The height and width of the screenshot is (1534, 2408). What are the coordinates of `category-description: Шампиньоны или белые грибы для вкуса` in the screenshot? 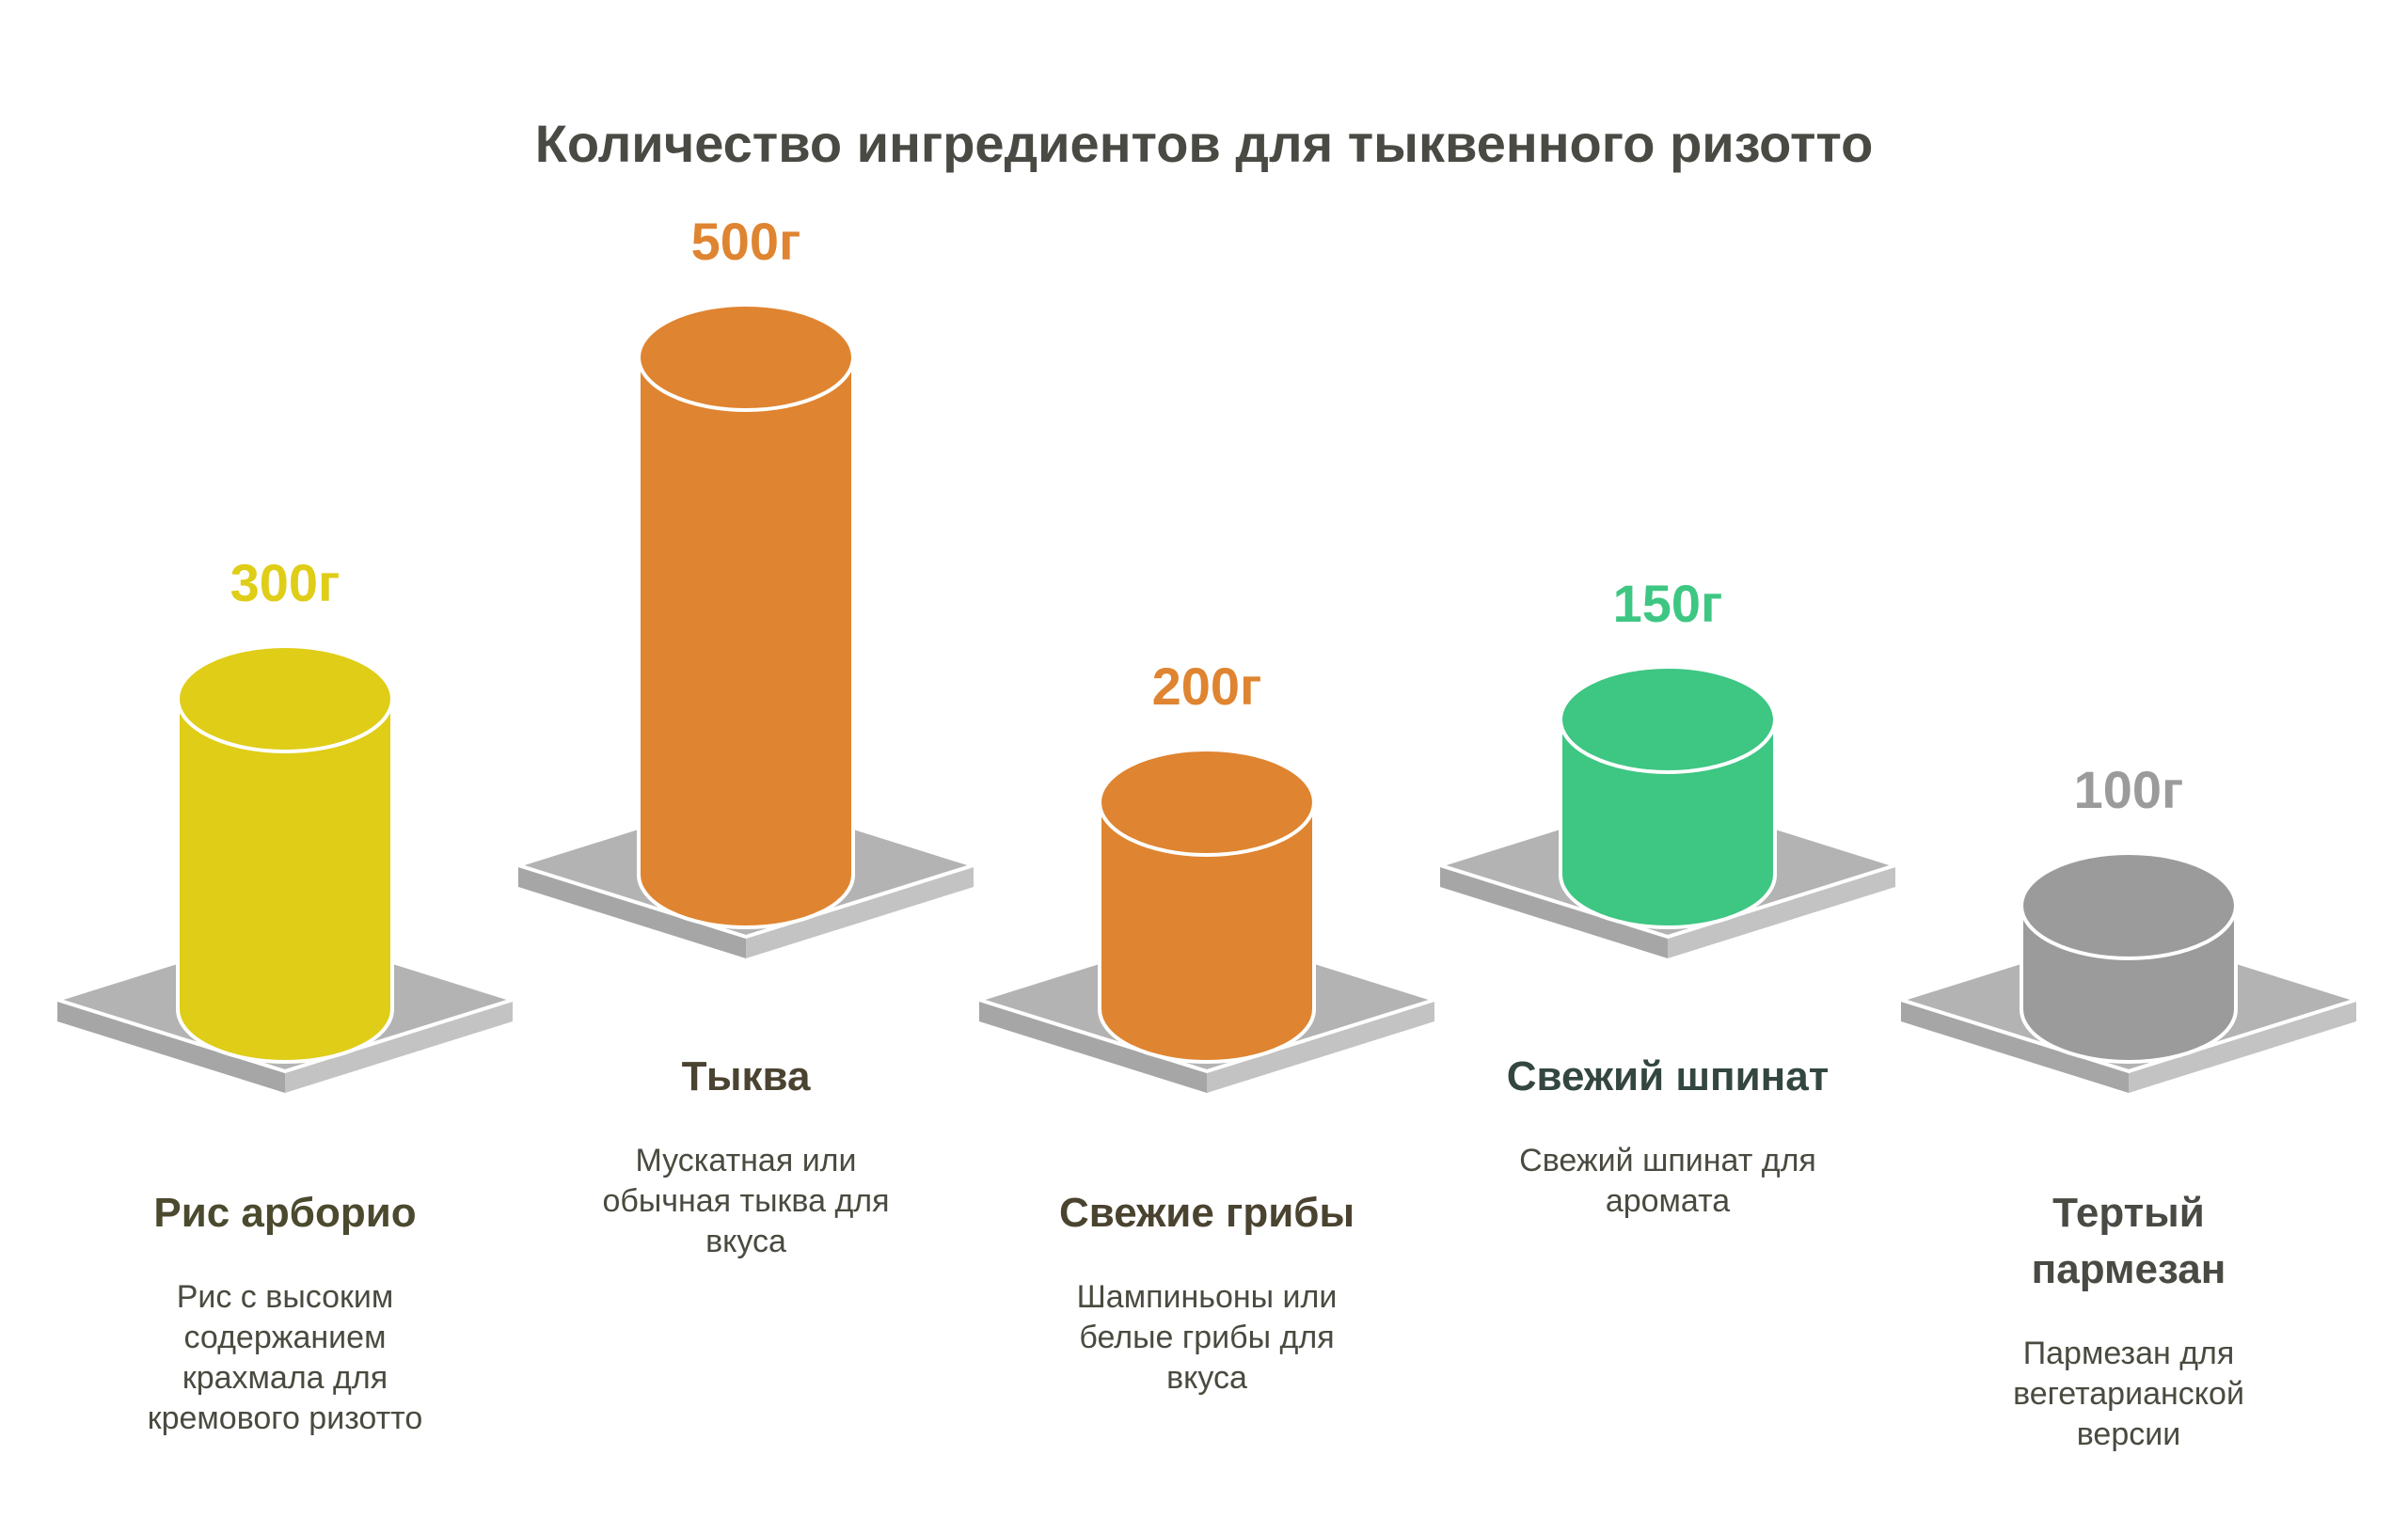 It's located at (1207, 1337).